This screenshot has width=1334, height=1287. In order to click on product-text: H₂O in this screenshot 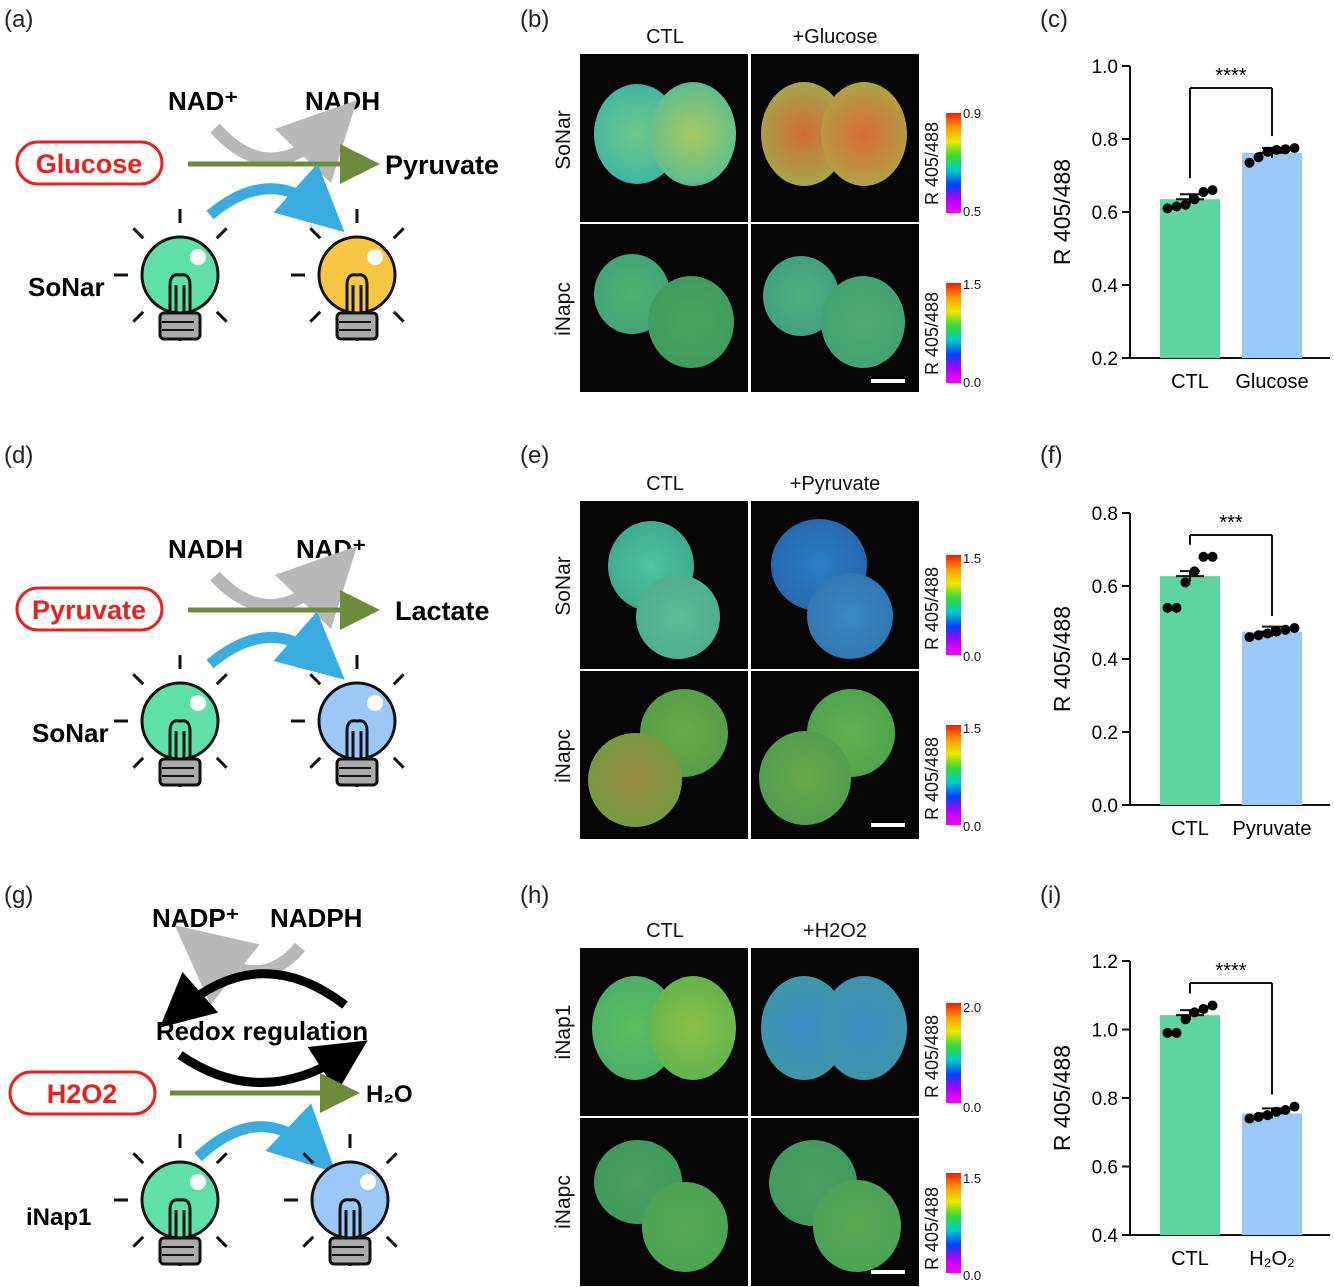, I will do `click(389, 1094)`.